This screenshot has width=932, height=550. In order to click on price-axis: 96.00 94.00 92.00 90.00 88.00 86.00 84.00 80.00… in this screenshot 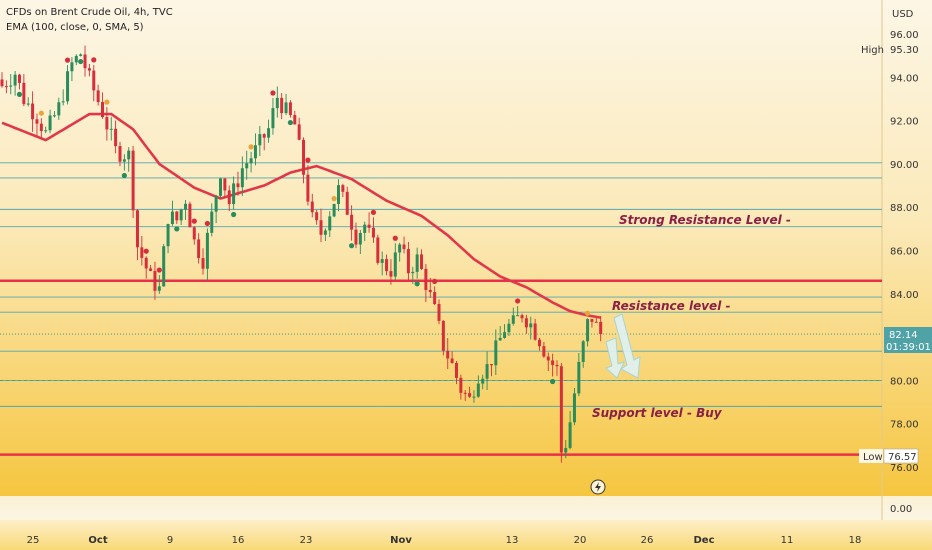, I will do `click(904, 272)`.